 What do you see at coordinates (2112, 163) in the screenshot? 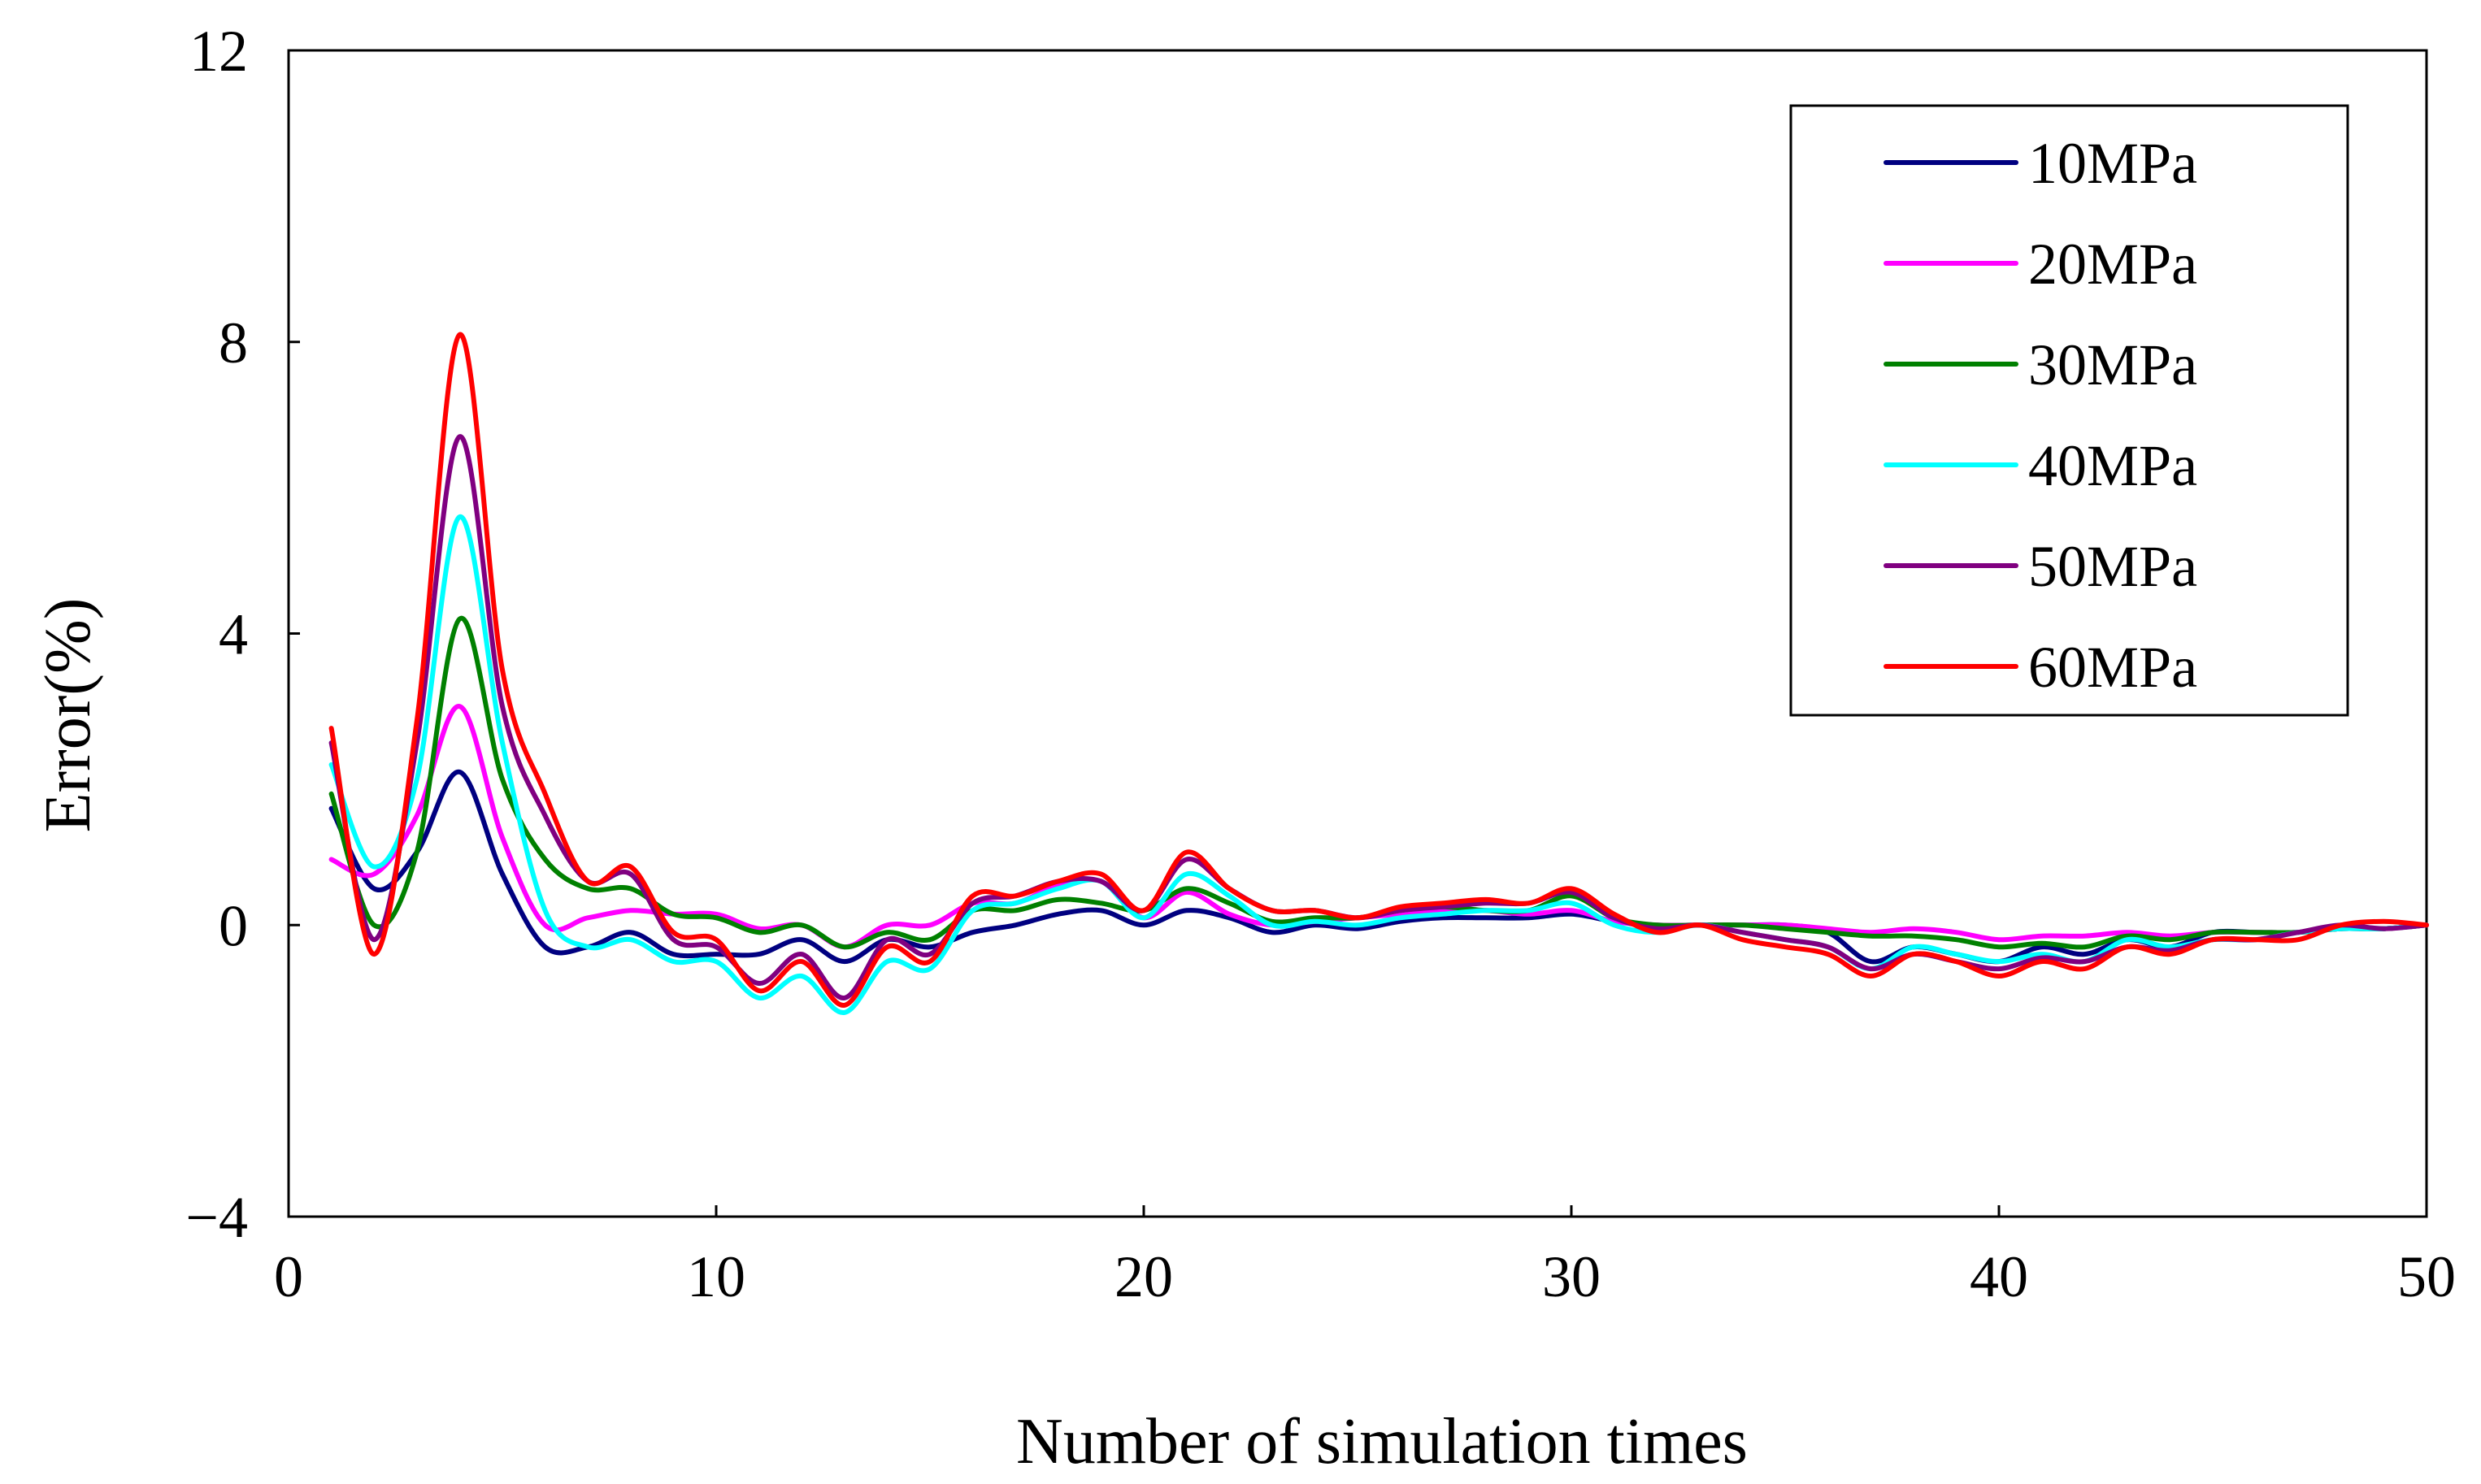
I see `legend-label-10mpa: 10MPa` at bounding box center [2112, 163].